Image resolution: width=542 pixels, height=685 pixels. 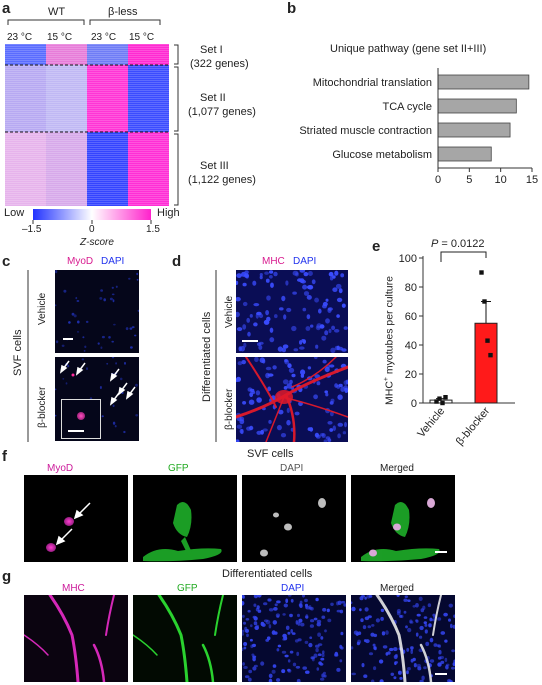 What do you see at coordinates (51, 547) in the screenshot?
I see `myod-nucleus` at bounding box center [51, 547].